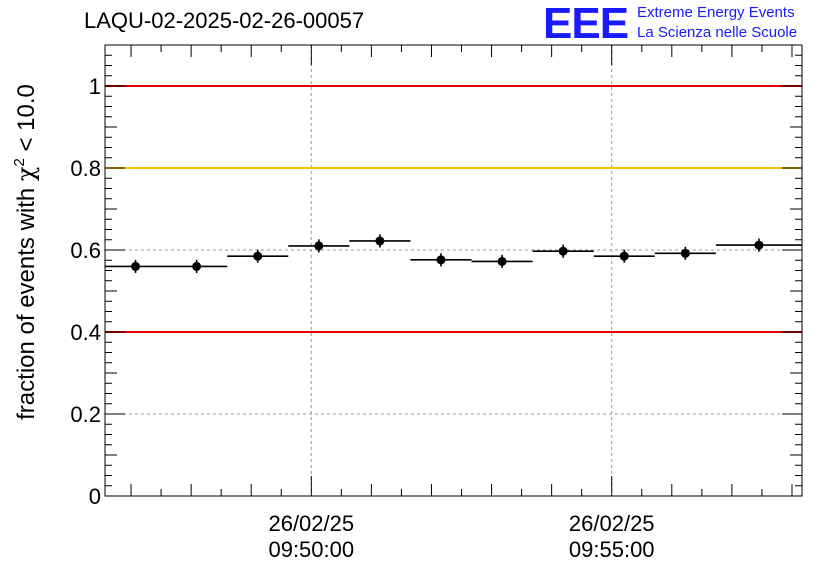  I want to click on y-axis-title: fraction of events with χ2 < 10.0, so click(25, 252).